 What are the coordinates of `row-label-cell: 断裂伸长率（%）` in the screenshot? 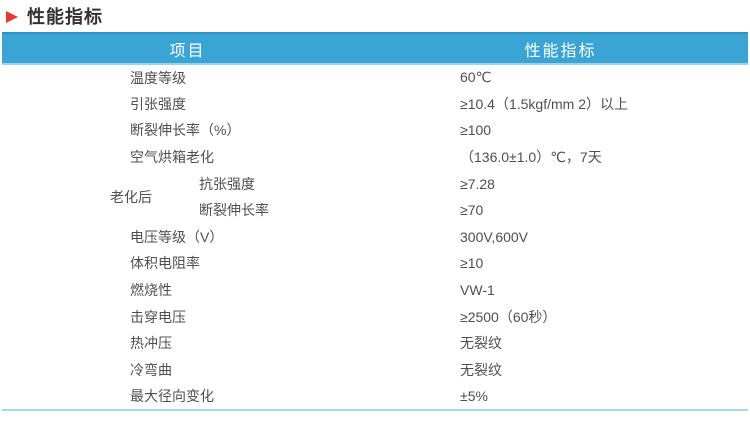 It's located at (188, 130).